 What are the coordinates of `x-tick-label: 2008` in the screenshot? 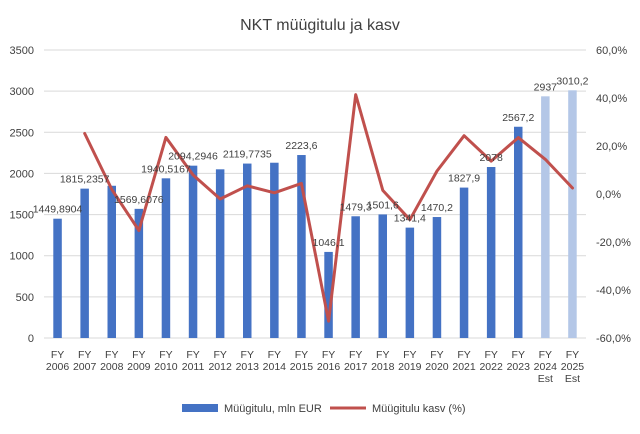 It's located at (112, 367).